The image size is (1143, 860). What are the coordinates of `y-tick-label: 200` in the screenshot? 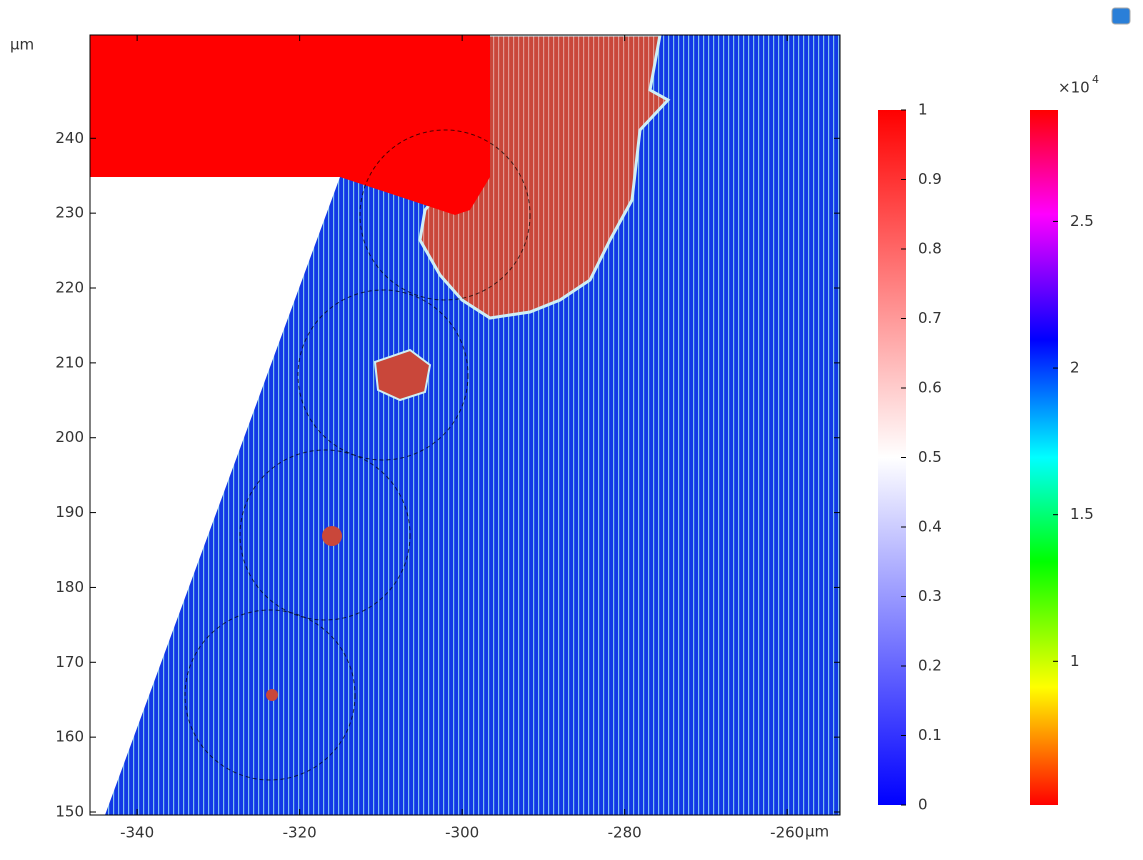 It's located at (69, 437).